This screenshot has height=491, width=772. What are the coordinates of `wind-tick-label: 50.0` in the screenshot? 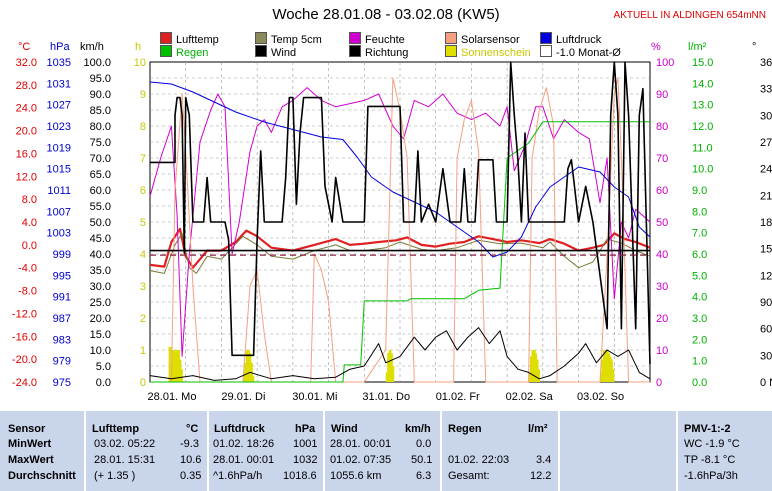 It's located at (100, 223).